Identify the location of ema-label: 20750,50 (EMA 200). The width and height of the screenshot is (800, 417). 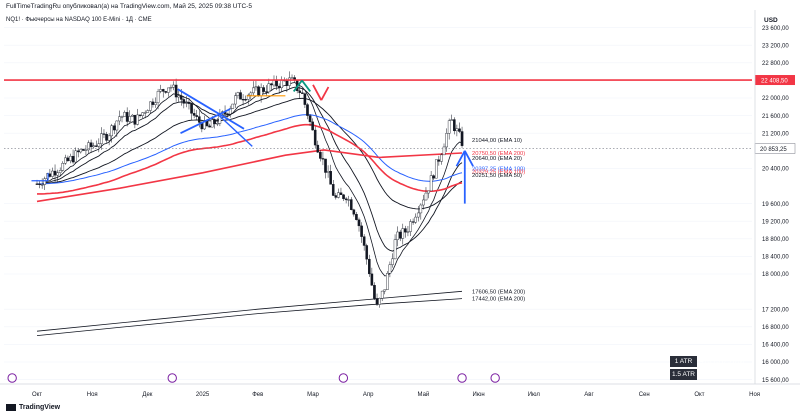
(498, 154).